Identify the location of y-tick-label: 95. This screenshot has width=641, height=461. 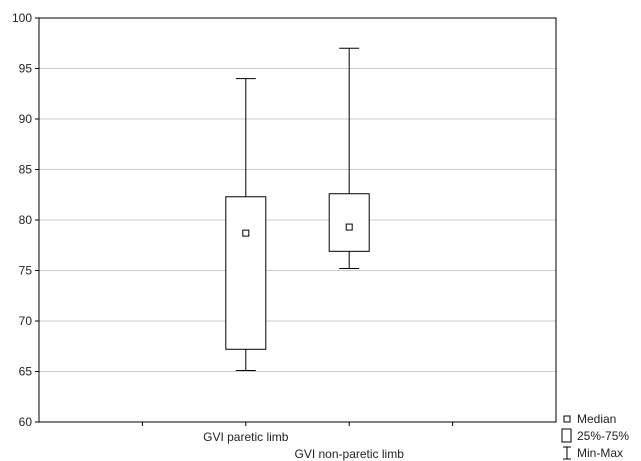
(26, 69).